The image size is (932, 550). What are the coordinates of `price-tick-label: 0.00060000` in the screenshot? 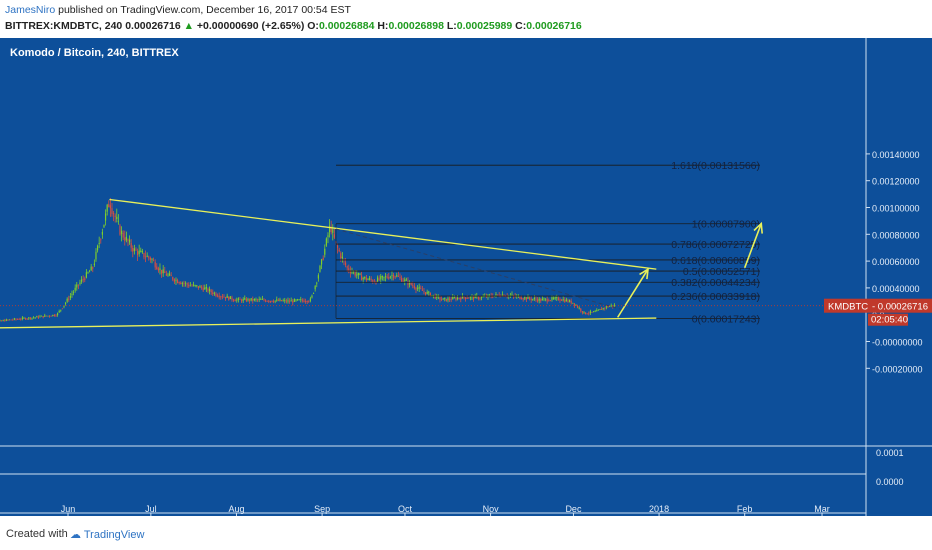 It's located at (896, 262).